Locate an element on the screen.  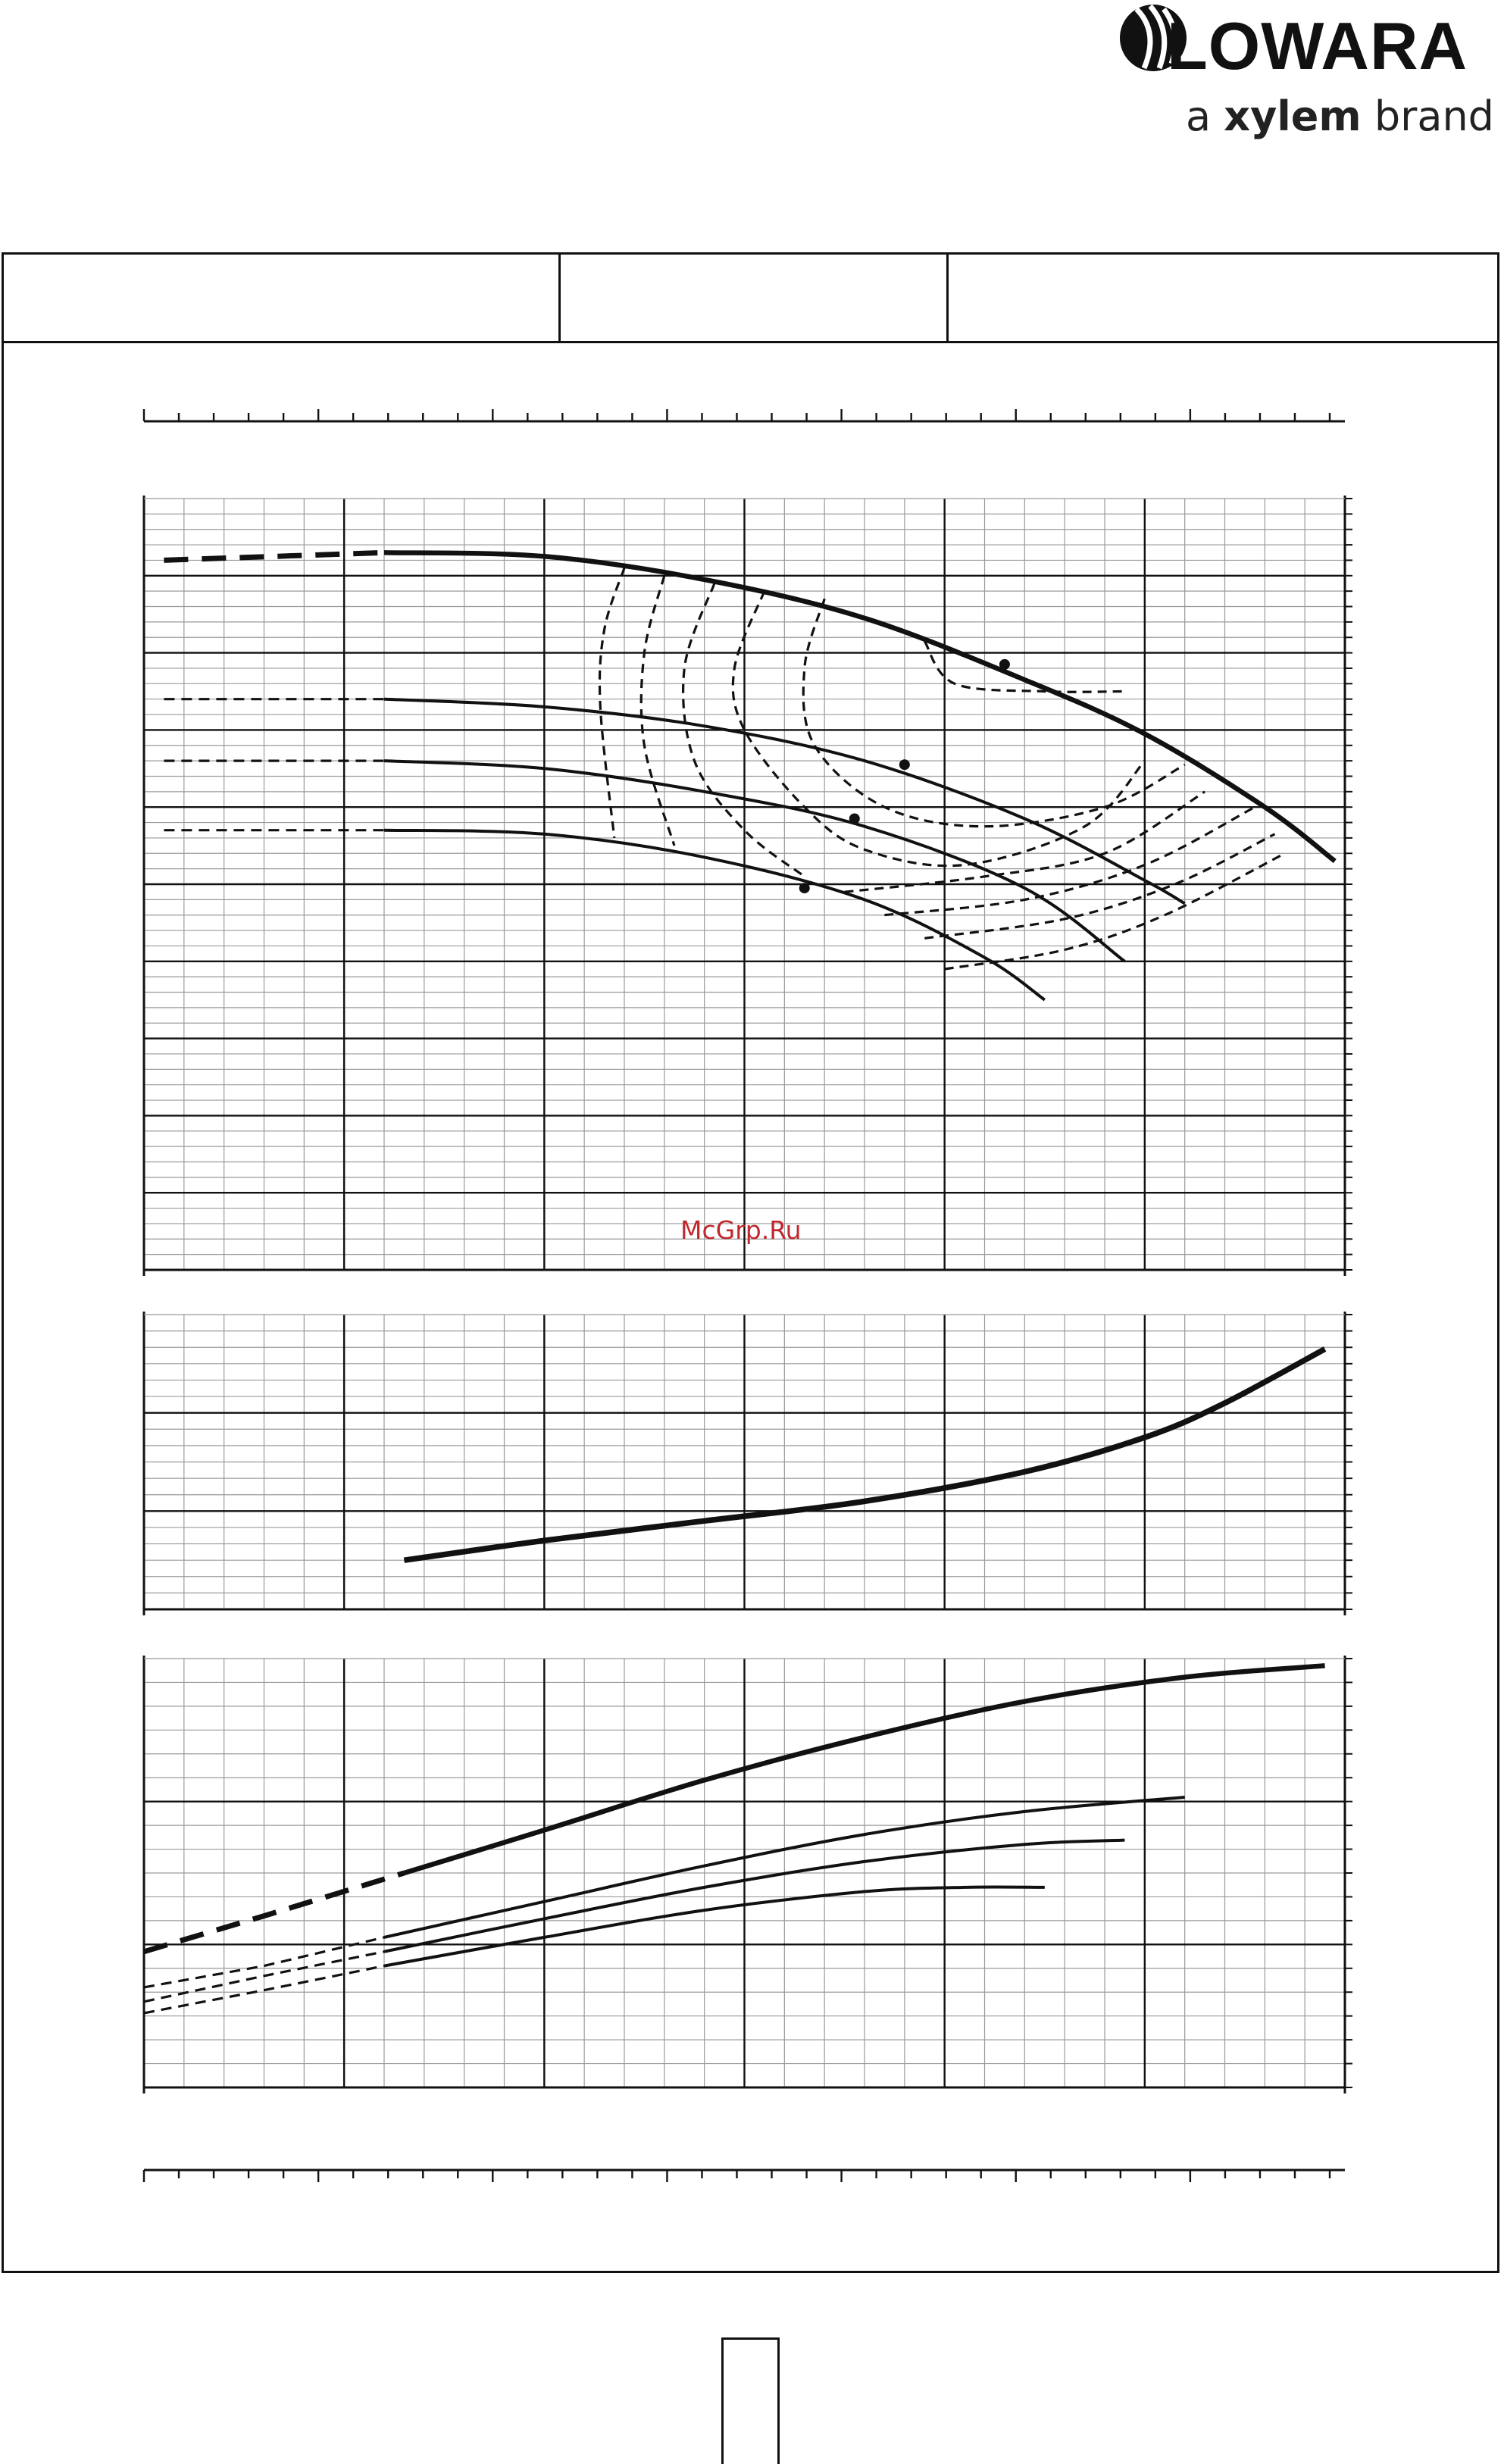
brand-tagline: a xylem brand is located at coordinates (1340, 116).